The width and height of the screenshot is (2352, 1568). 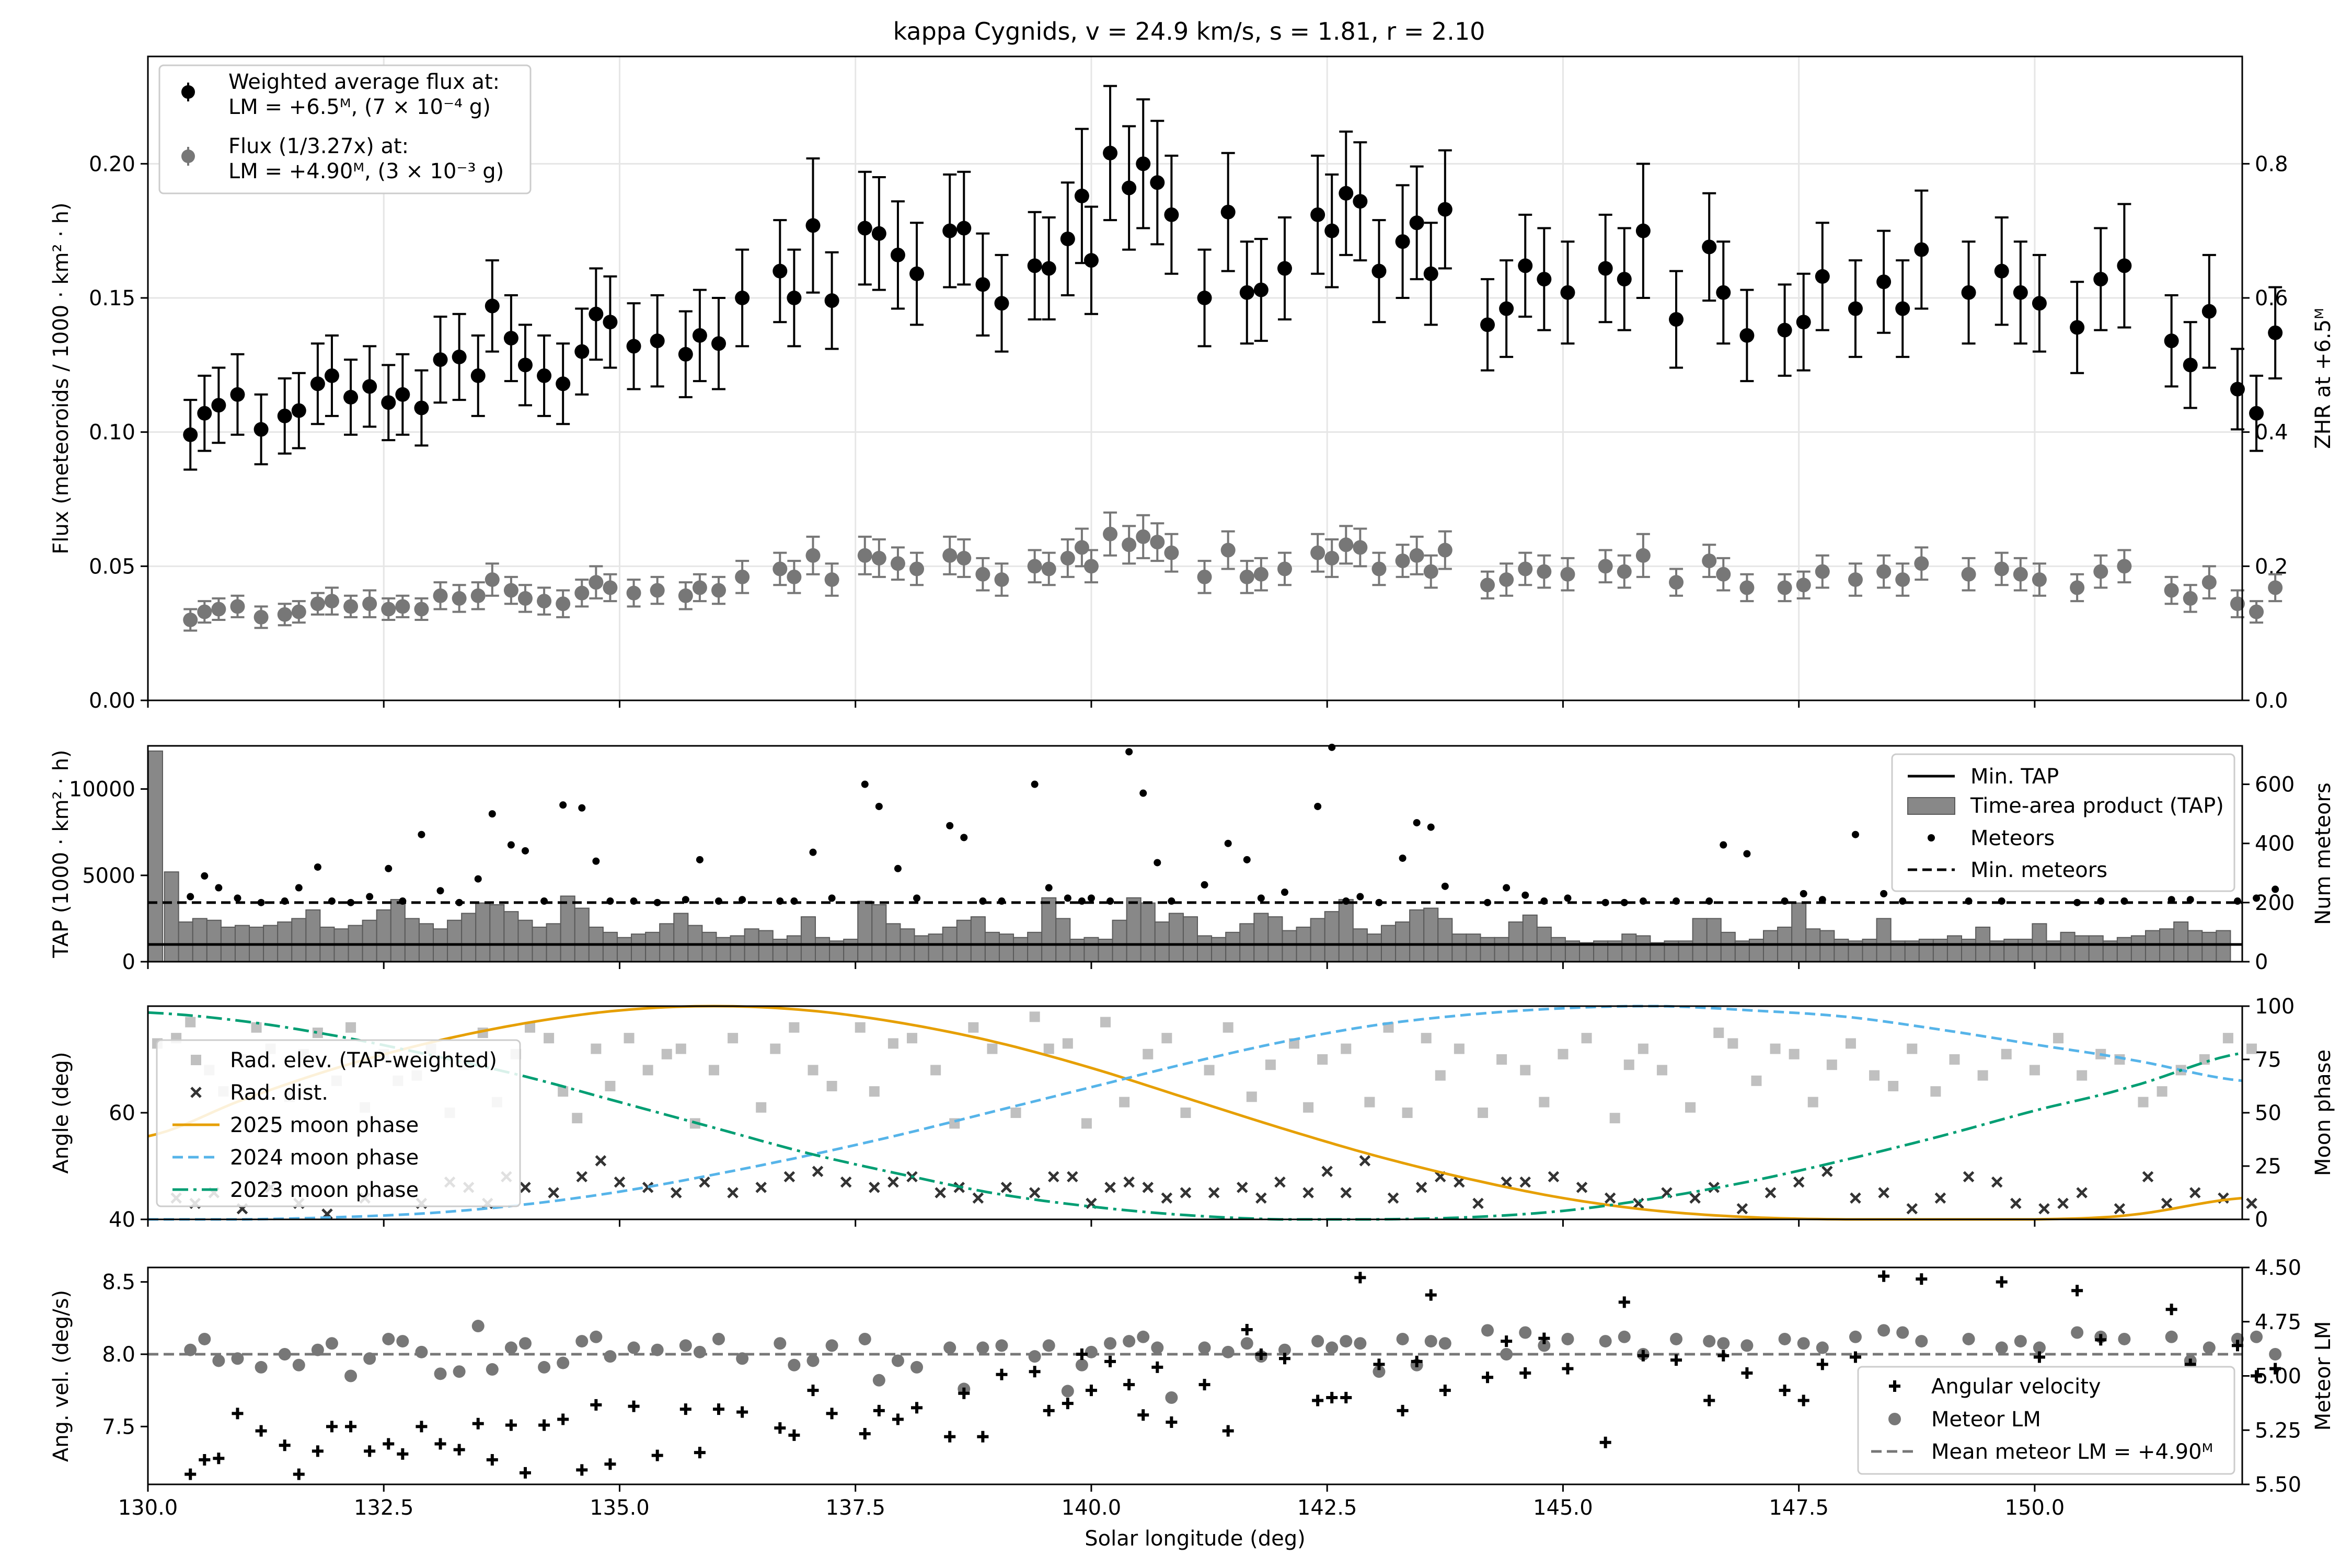 What do you see at coordinates (363, 1060) in the screenshot?
I see `legend-label: Rad. elev. (TAP-weighted)` at bounding box center [363, 1060].